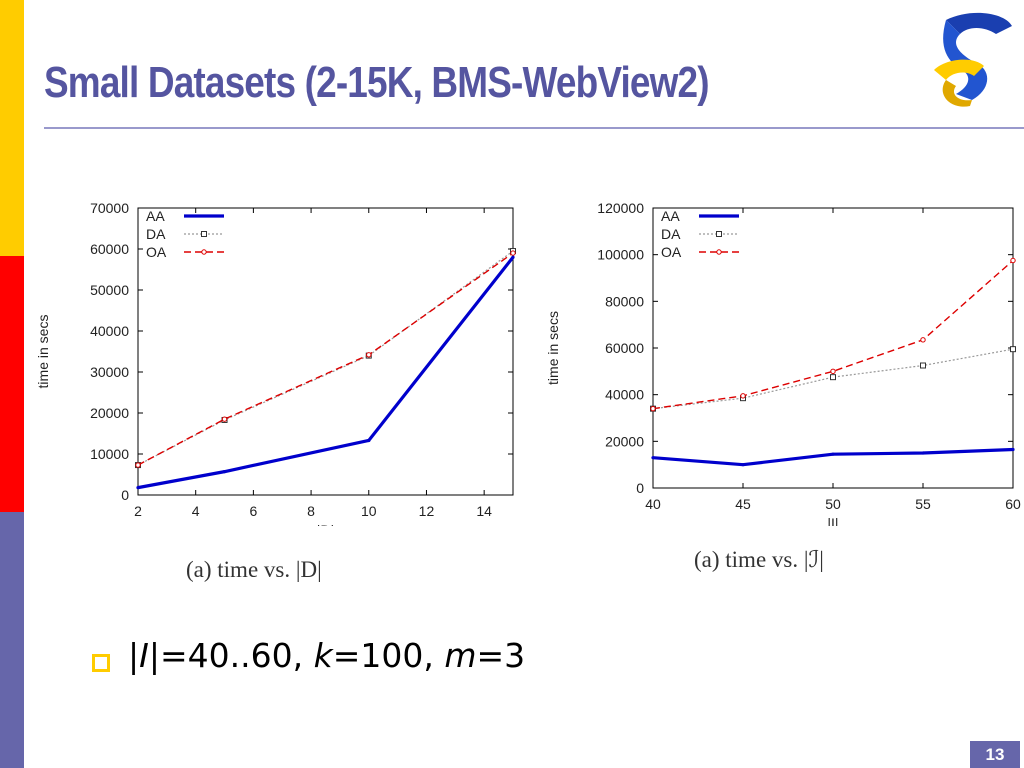 The height and width of the screenshot is (768, 1024). I want to click on x-tick-label: 50, so click(833, 504).